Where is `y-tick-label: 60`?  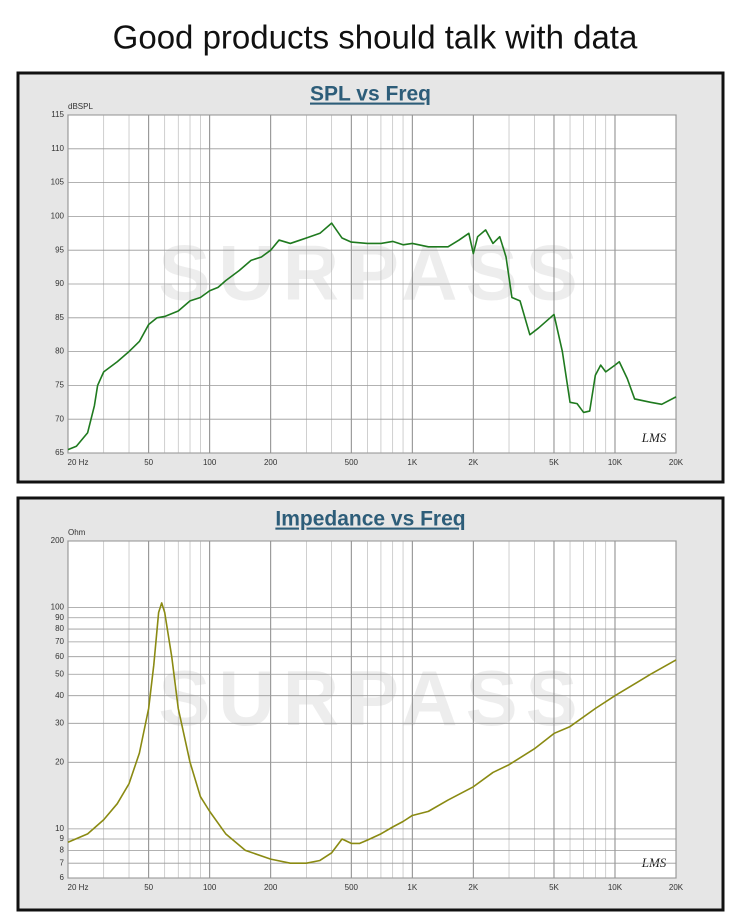 y-tick-label: 60 is located at coordinates (59, 656).